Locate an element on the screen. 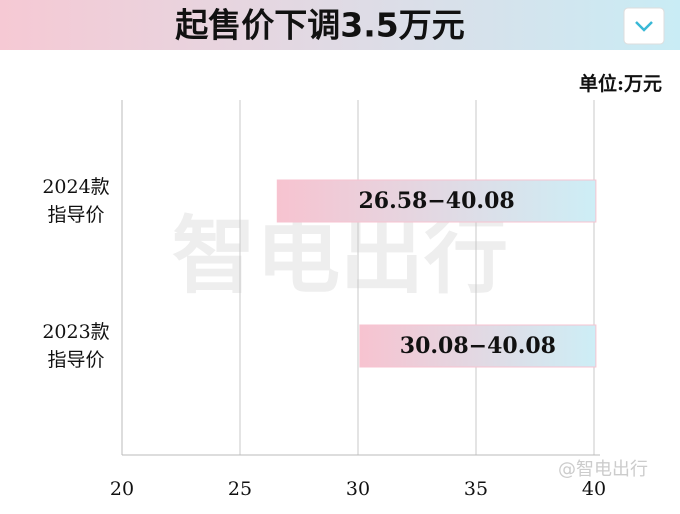 The height and width of the screenshot is (514, 680). bar-label: 26.58−40.08 is located at coordinates (436, 201).